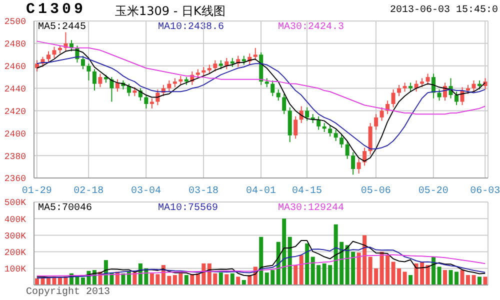  Describe the element at coordinates (444, 10) in the screenshot. I see `text: 2013-06-03 15:45:0` at that location.